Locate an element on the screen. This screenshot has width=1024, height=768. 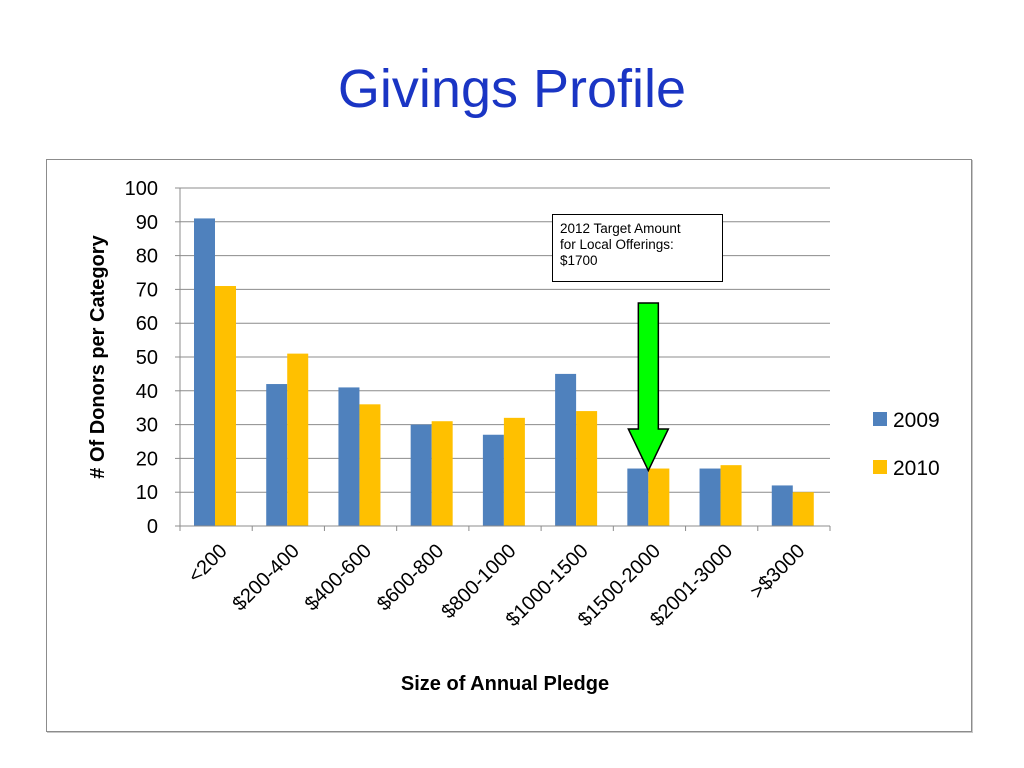
x-tick-label: $400-600 is located at coordinates (338, 577).